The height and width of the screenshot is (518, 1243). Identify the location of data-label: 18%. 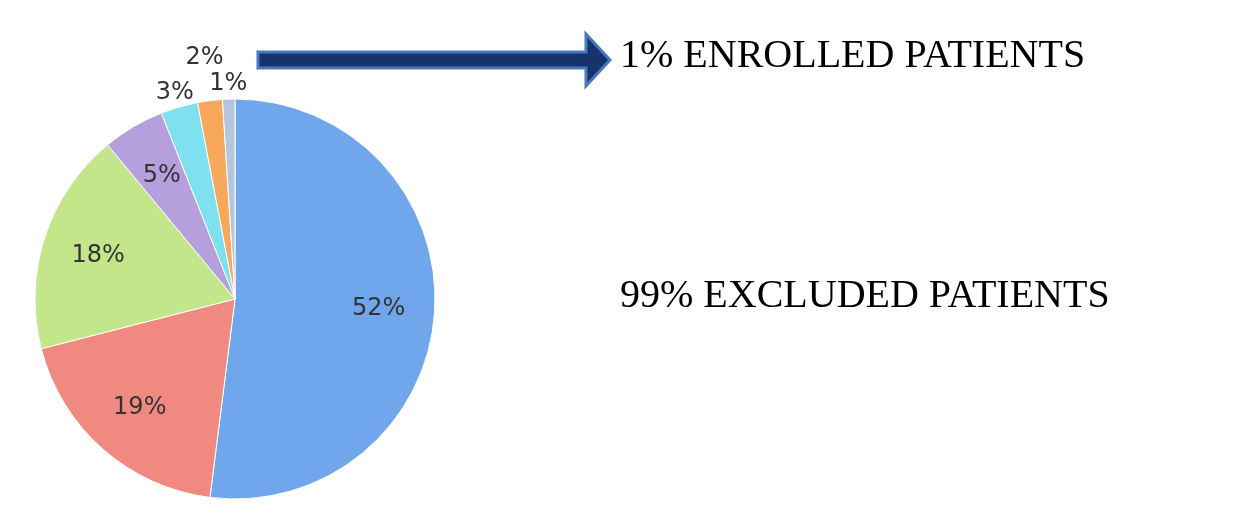
(98, 253).